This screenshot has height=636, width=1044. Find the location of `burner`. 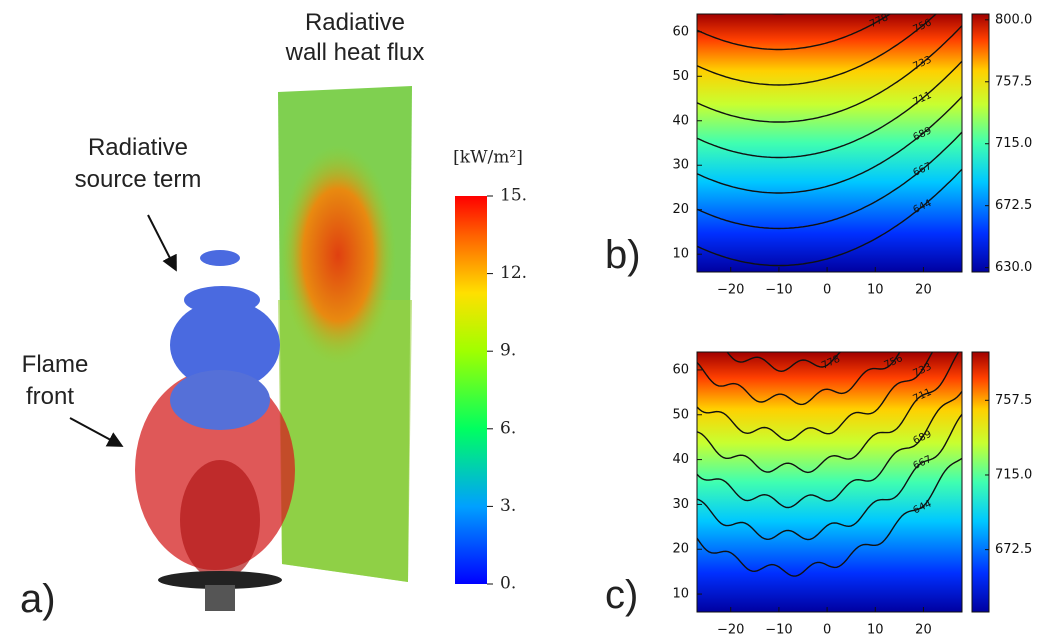

burner is located at coordinates (220, 580).